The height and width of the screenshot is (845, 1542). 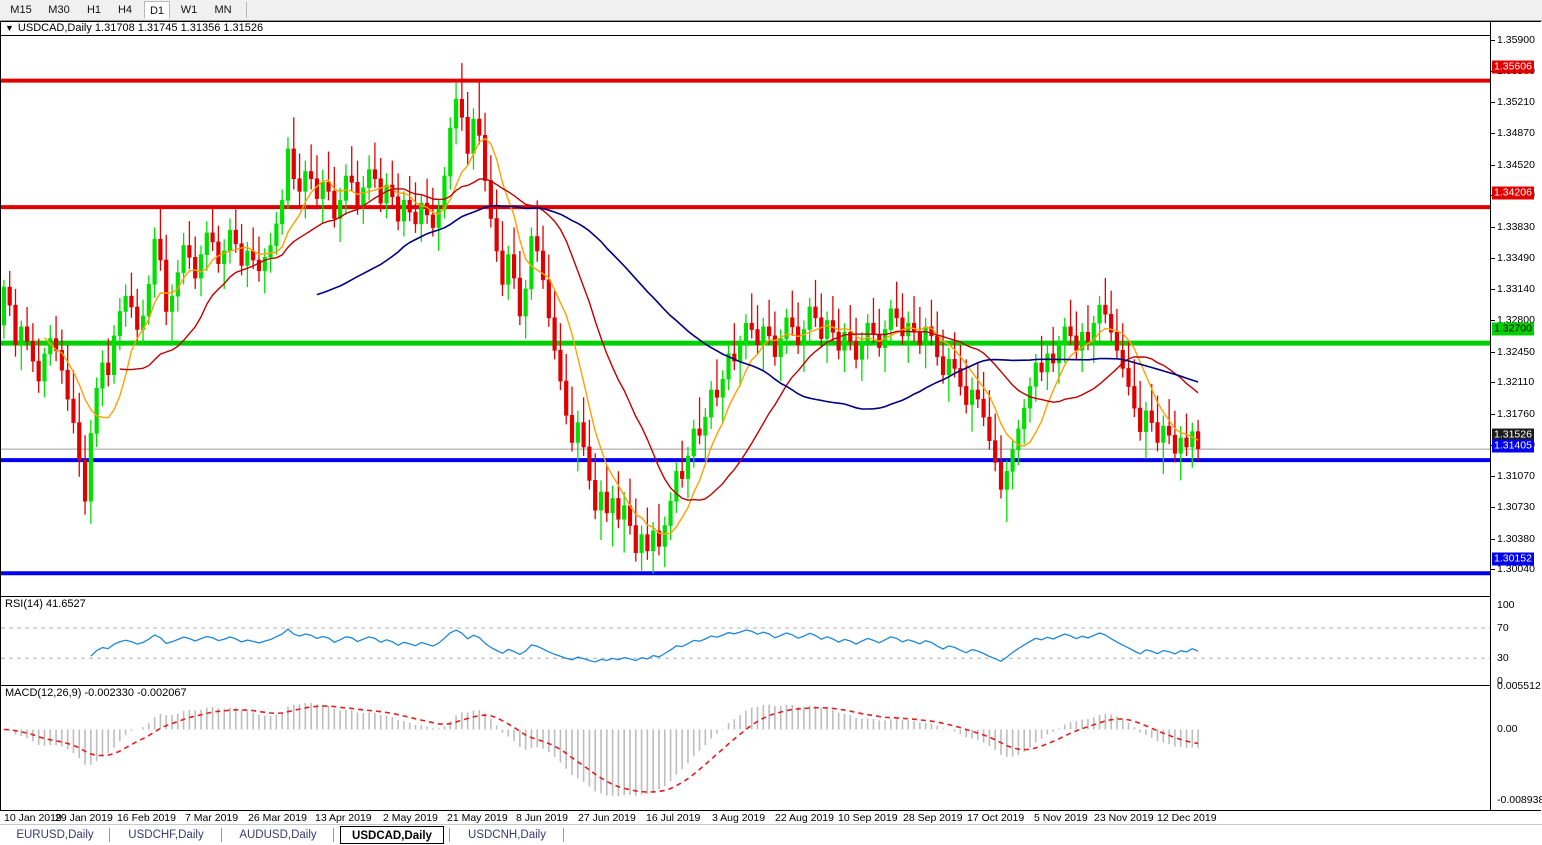 What do you see at coordinates (1187, 818) in the screenshot?
I see `date-tick-label: 12 Dec 2019` at bounding box center [1187, 818].